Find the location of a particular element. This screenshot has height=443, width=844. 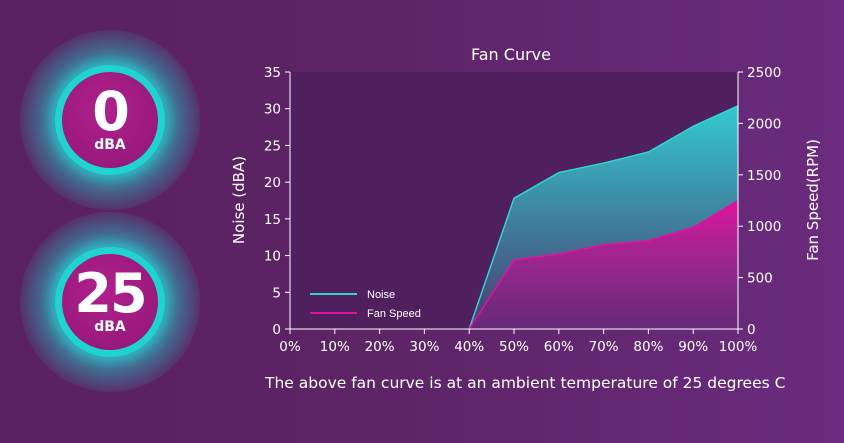

noise-badge-25dba: 25 dBA is located at coordinates (110, 302).